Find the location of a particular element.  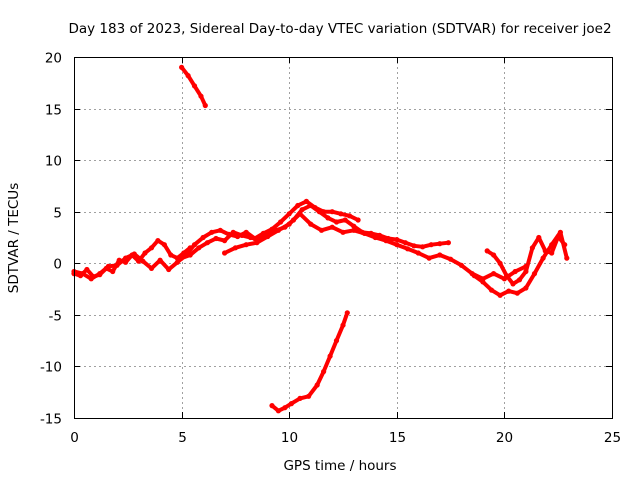

x-tick-label: 10 is located at coordinates (289, 438).